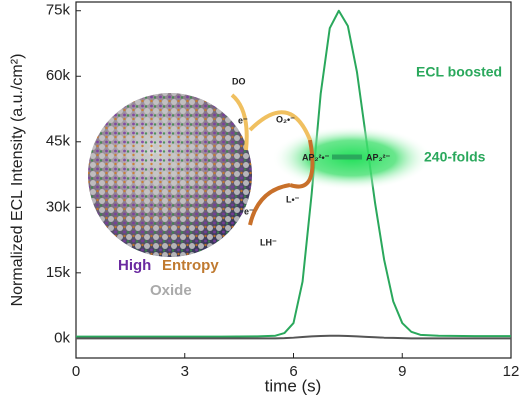 This screenshot has height=412, width=520. I want to click on annotation: High, so click(134, 265).